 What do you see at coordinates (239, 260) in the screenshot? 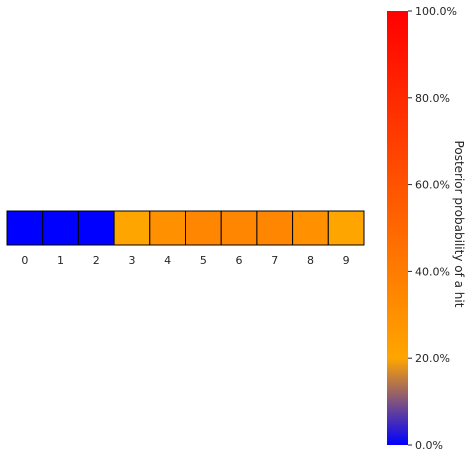
I see `x-tick-label: 6` at bounding box center [239, 260].